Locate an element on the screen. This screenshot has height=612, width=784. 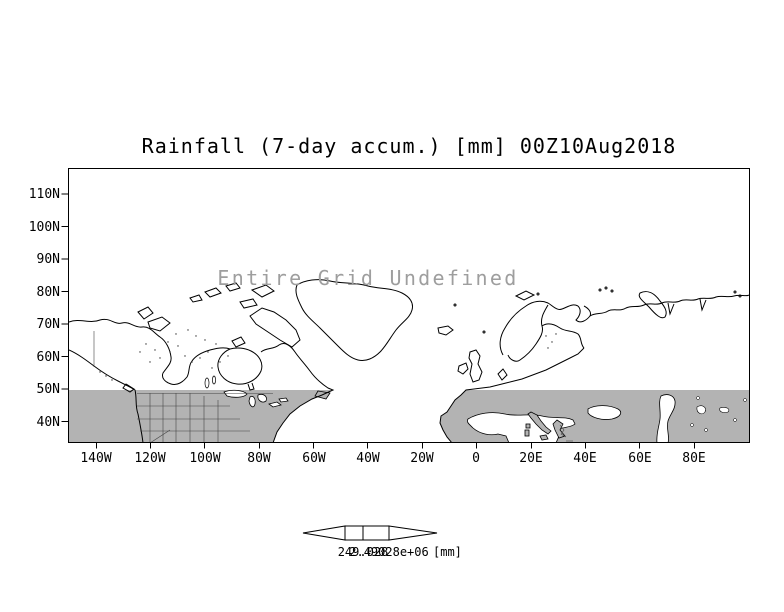
colorbar-shape is located at coordinates (370, 533).